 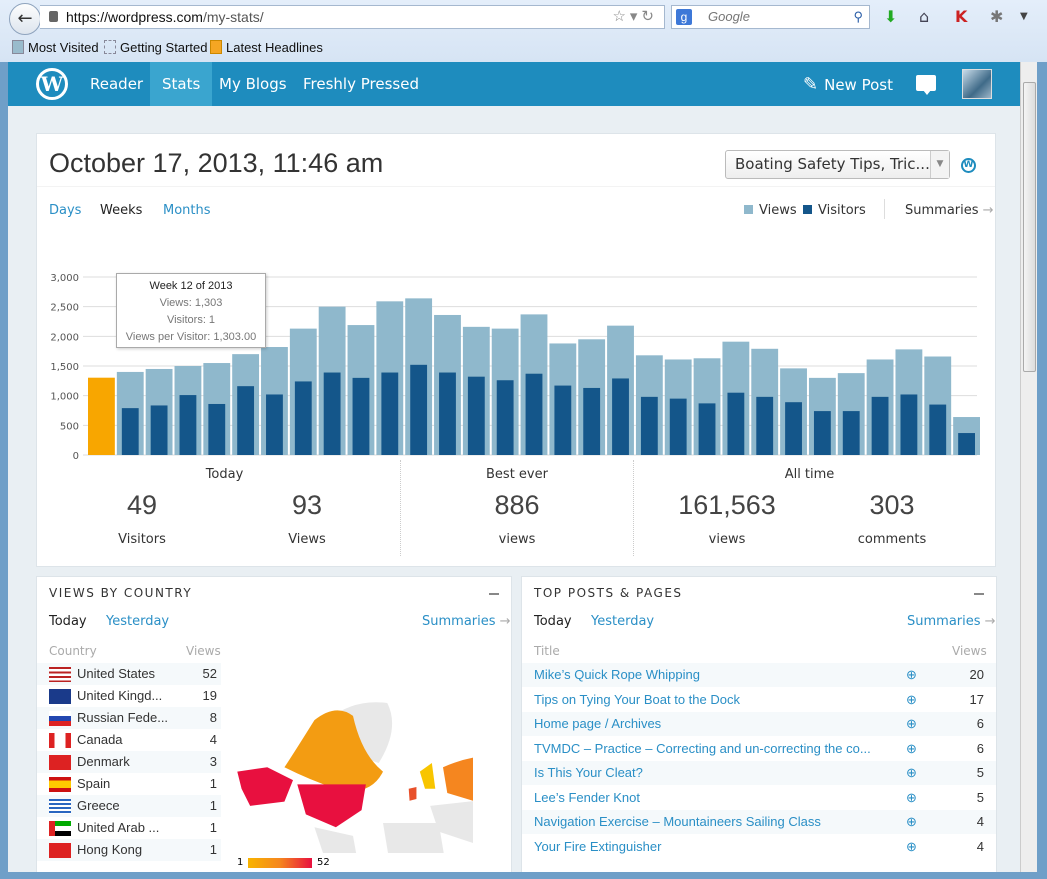 I want to click on nav-reader: Reader, so click(x=117, y=84).